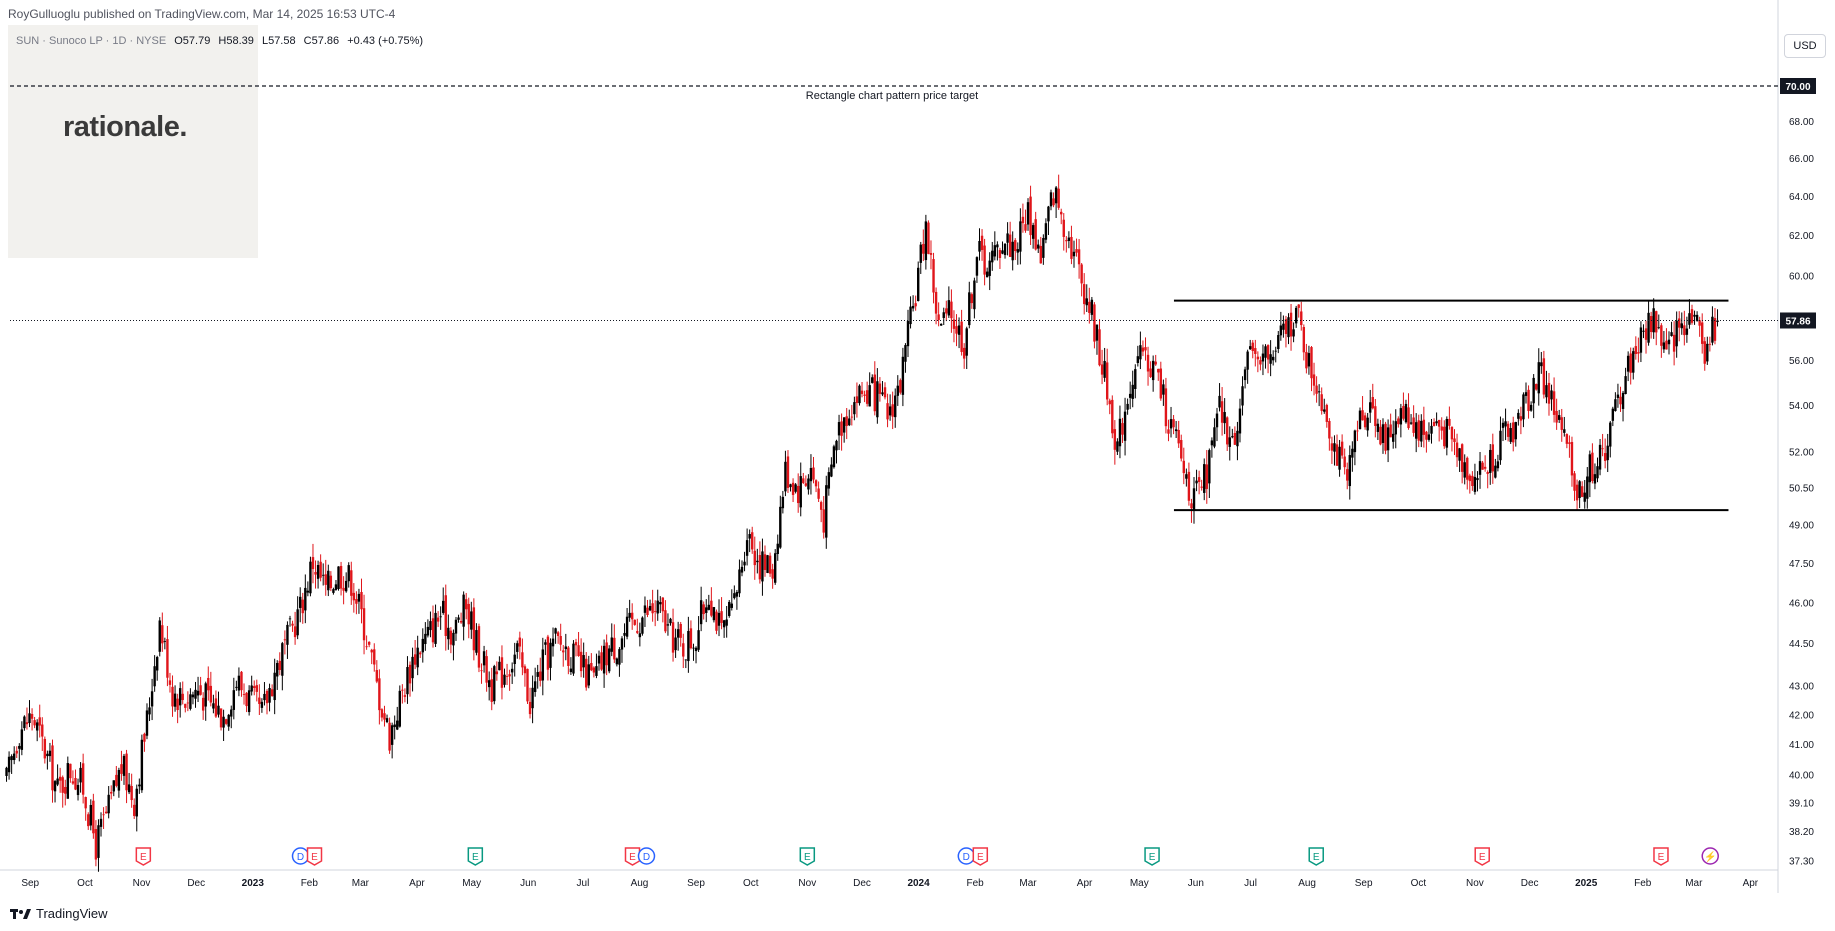  Describe the element at coordinates (1586, 883) in the screenshot. I see `time-axis-label: 2025` at that location.